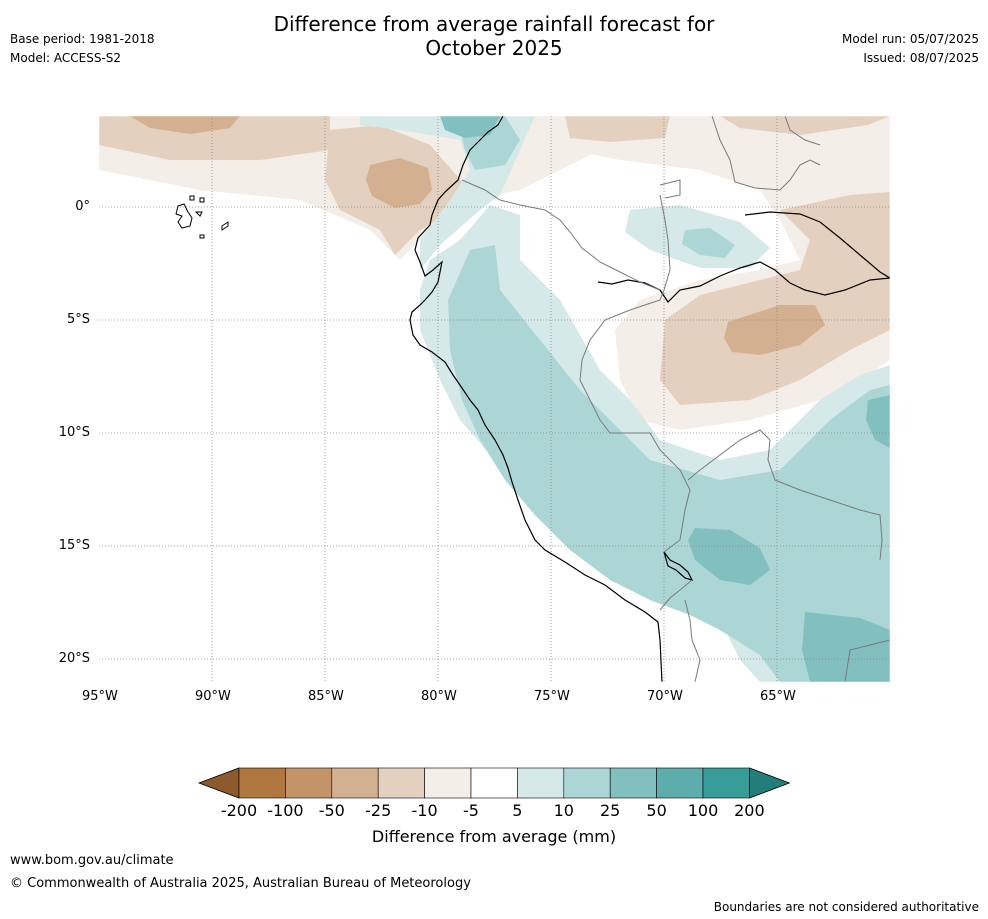 Image resolution: width=988 pixels, height=919 pixels. Describe the element at coordinates (708, 243) in the screenshot. I see `wet-10-amazon` at that location.